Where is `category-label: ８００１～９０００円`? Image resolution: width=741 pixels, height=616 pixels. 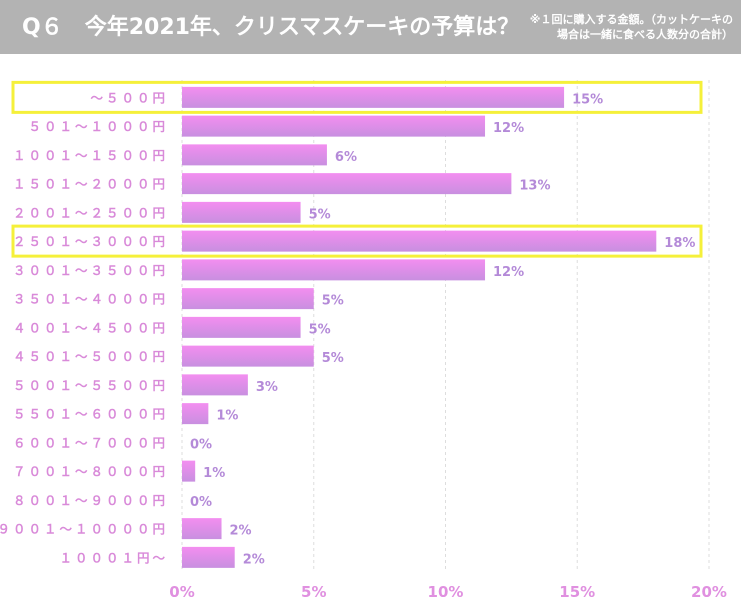 category-label: ８００１～９０００円 is located at coordinates (90, 500).